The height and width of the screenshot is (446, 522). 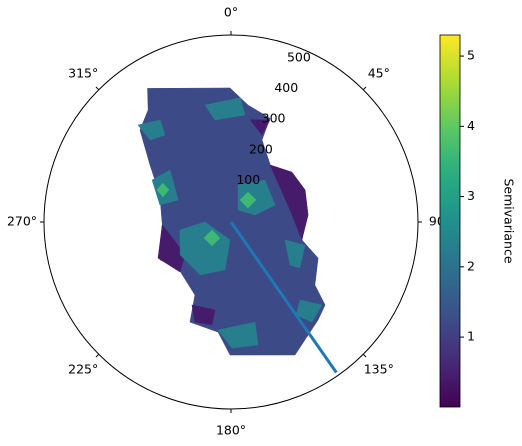 I want to click on r-tick-label: 100, so click(x=248, y=179).